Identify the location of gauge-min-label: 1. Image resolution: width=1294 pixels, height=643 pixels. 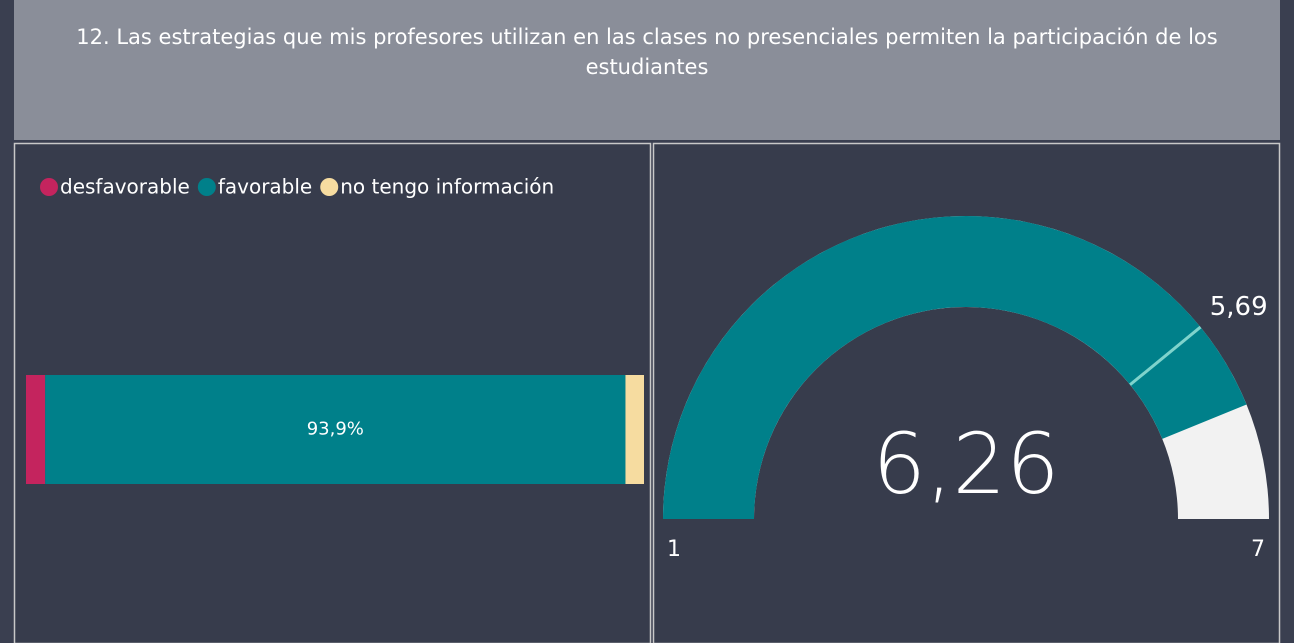
(674, 549).